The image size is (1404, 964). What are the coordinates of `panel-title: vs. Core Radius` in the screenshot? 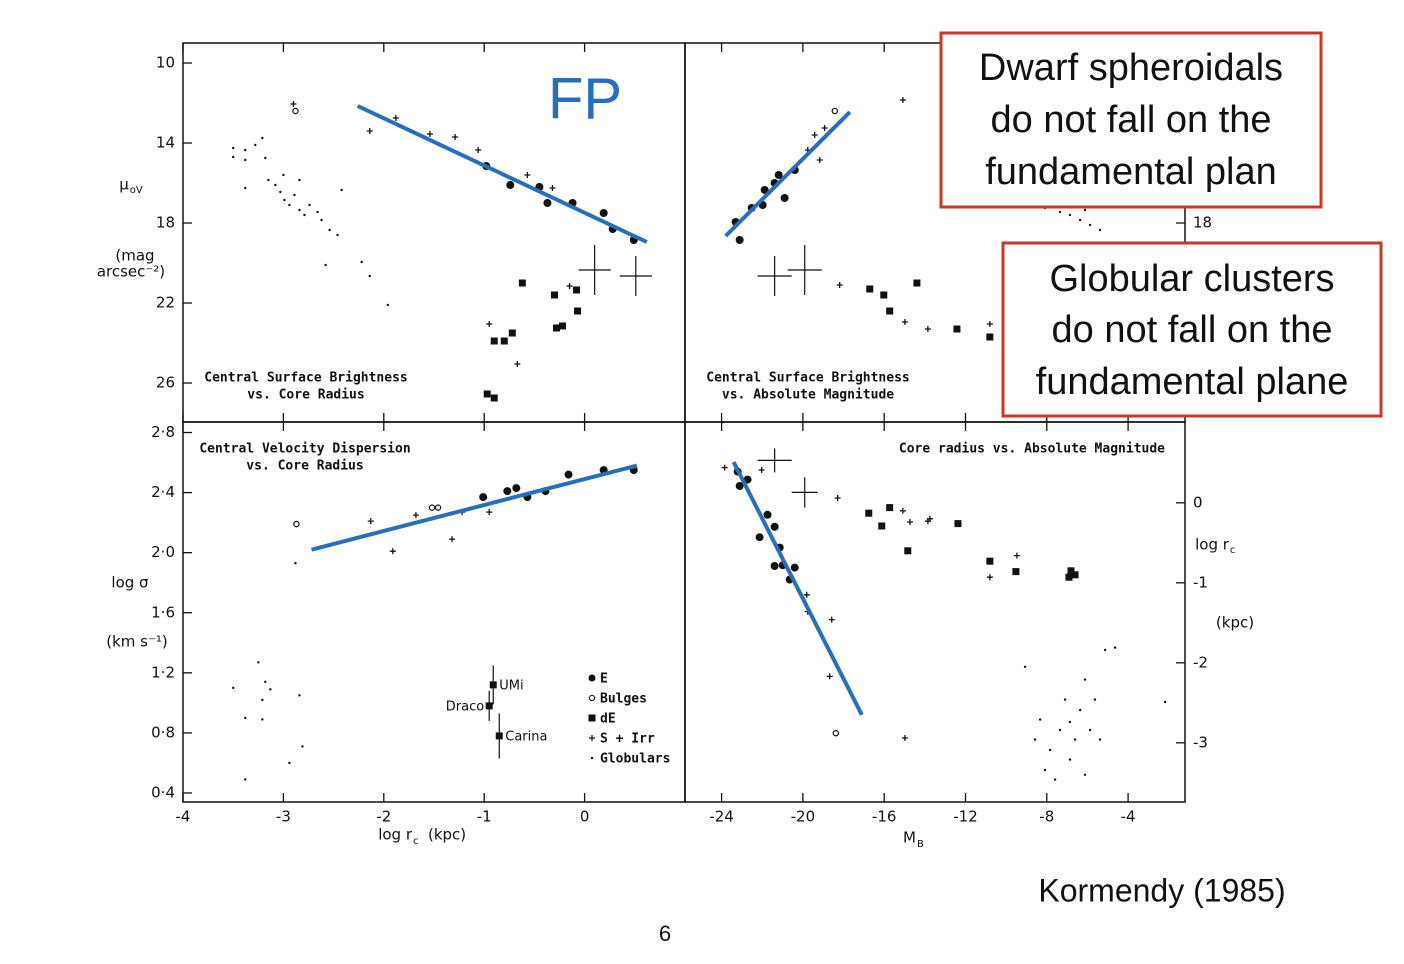 It's located at (304, 466).